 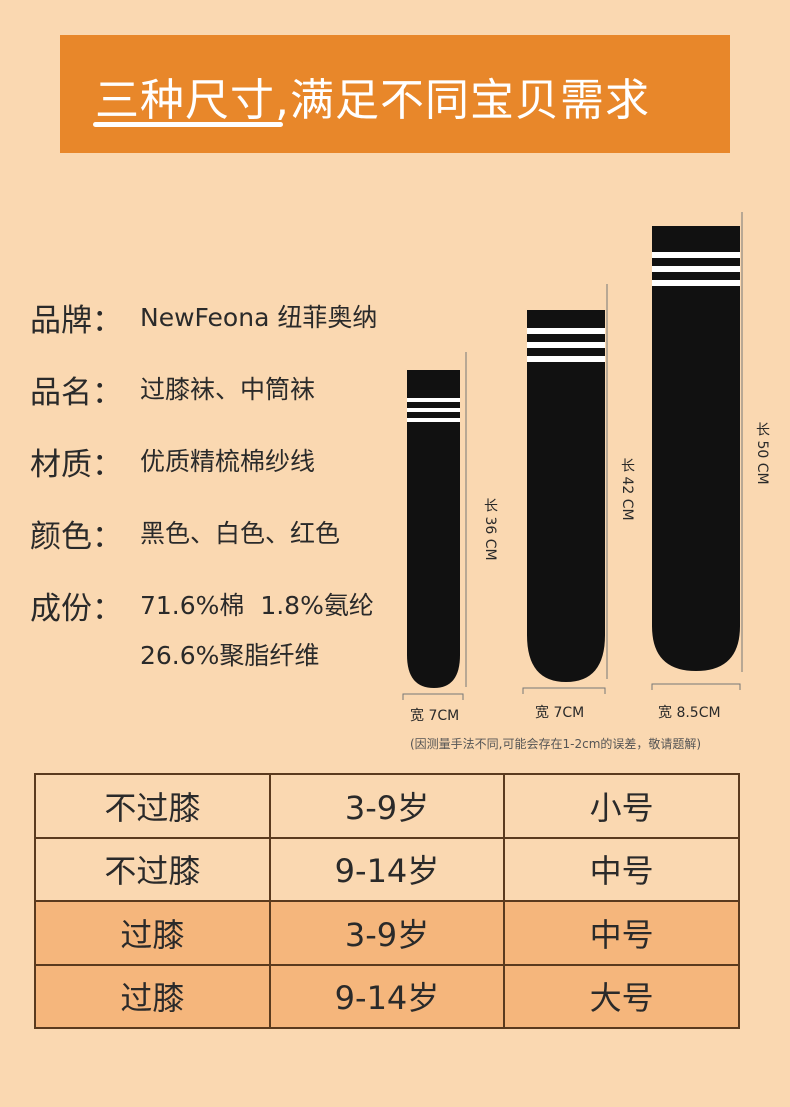 What do you see at coordinates (490, 529) in the screenshot?
I see `length-label: 长 36 CM` at bounding box center [490, 529].